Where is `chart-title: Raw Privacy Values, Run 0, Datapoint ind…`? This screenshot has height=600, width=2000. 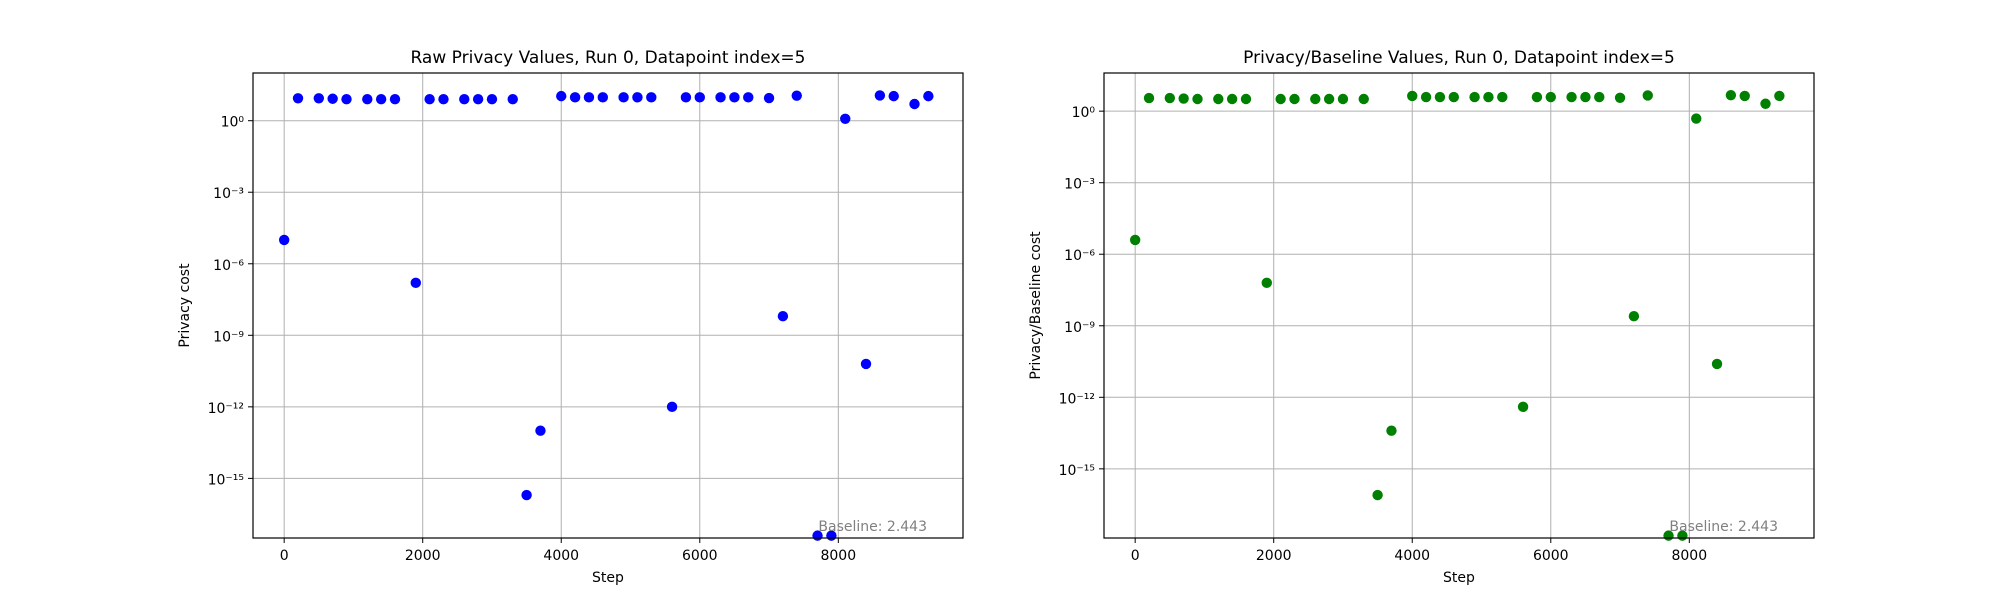
chart-title: Raw Privacy Values, Run 0, Datapoint ind… is located at coordinates (607, 58).